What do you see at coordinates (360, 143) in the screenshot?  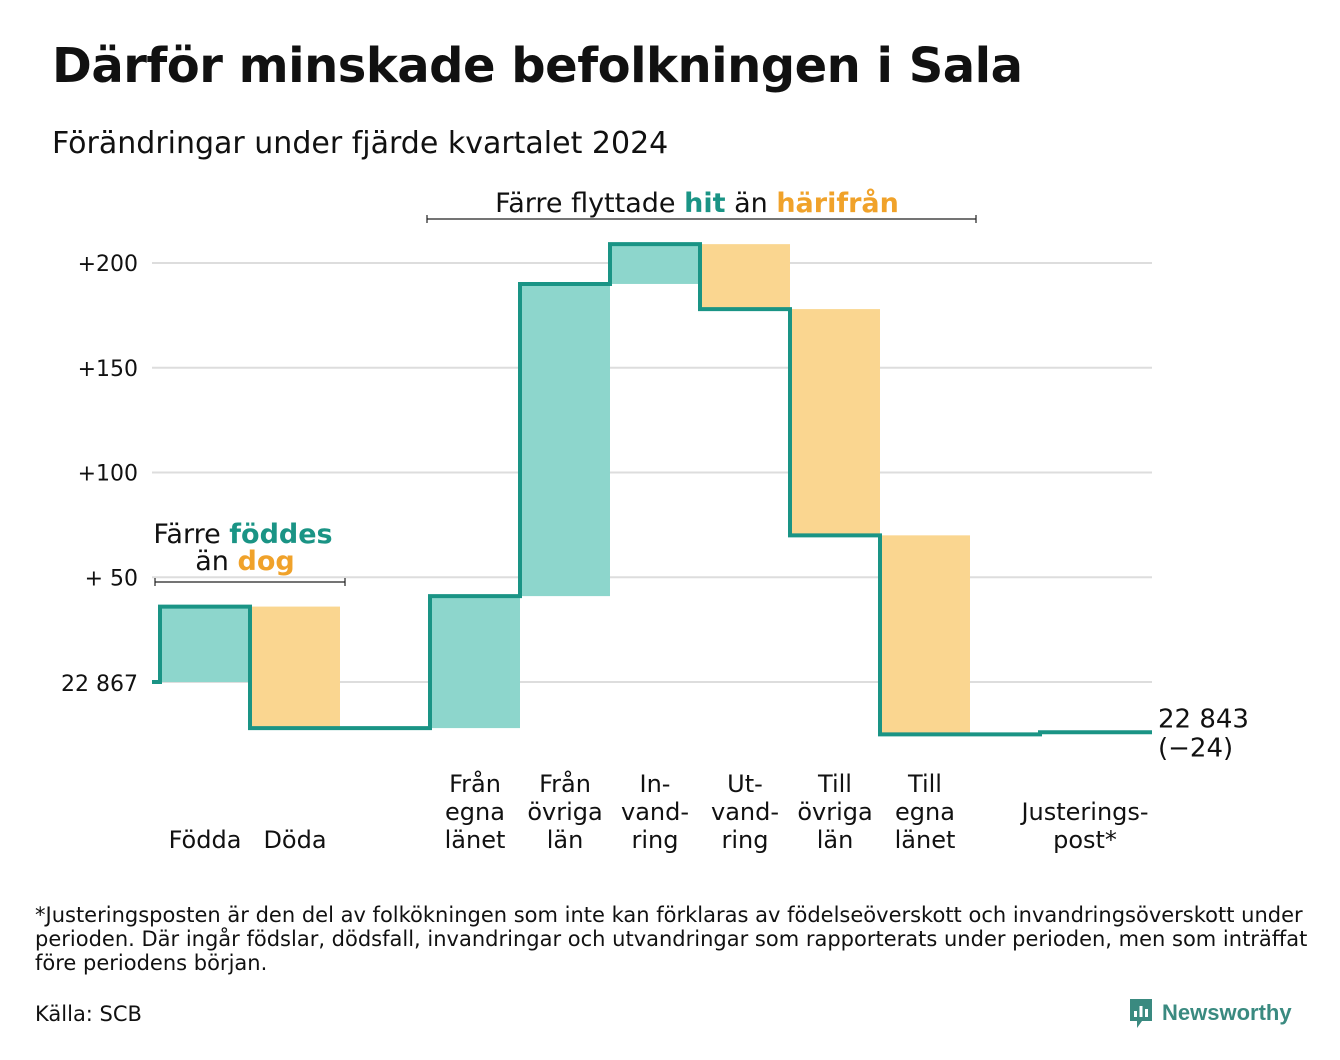 I see `page-subtitle: Förändringar under fjärde kvartalet 2024` at bounding box center [360, 143].